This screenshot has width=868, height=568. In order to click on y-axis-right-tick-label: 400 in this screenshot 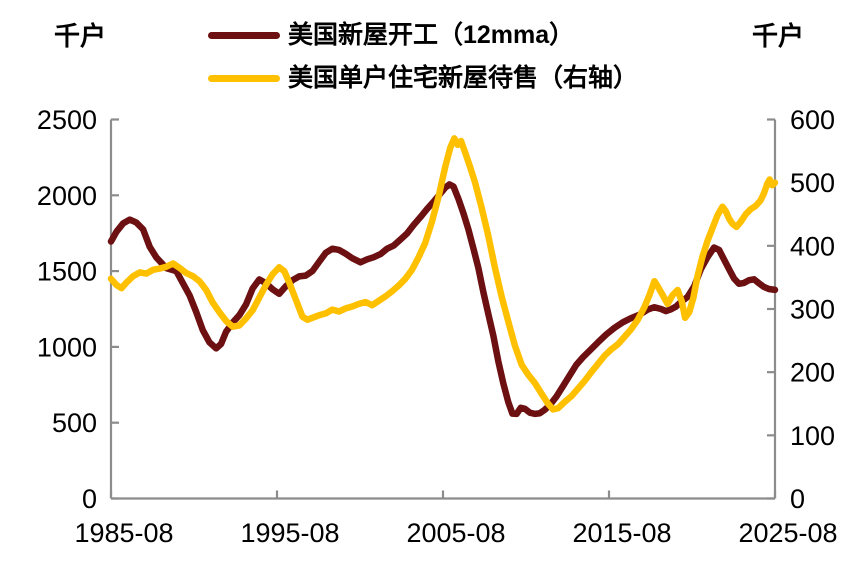, I will do `click(812, 246)`.